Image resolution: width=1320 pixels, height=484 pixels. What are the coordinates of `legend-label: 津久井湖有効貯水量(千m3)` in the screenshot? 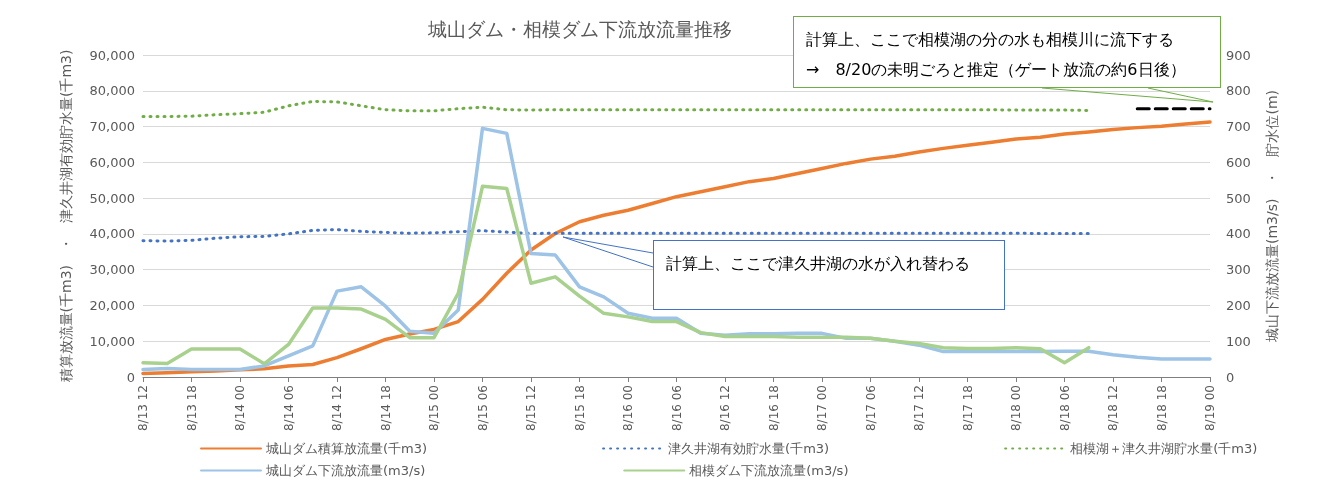 It's located at (749, 448).